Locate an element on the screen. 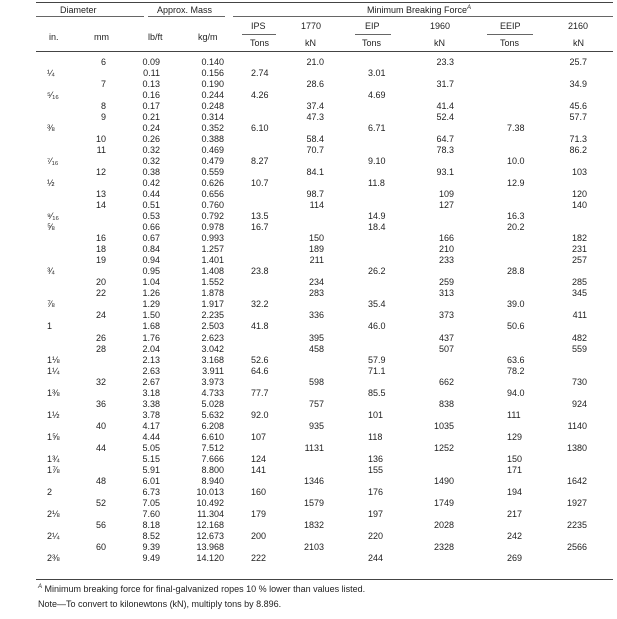 The height and width of the screenshot is (619, 617). cell-kn1960: 127 is located at coordinates (446, 205).